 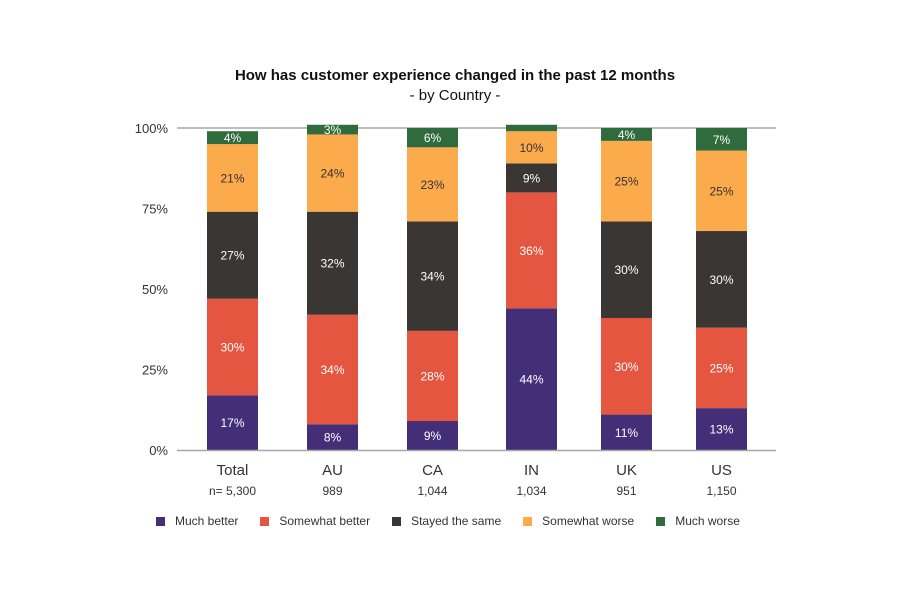 I want to click on bar-stack-ca: 9% 28% 34% 23% 6%, so click(x=432, y=289).